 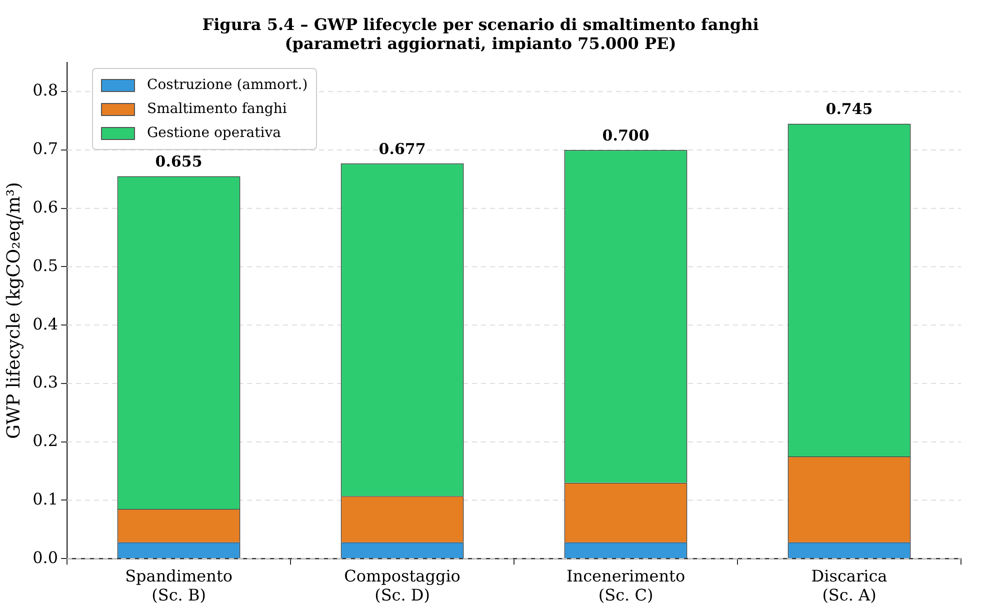 What do you see at coordinates (13, 310) in the screenshot?
I see `y-axis-title: GWP lifecycle (kgCO₂eq/m³)` at bounding box center [13, 310].